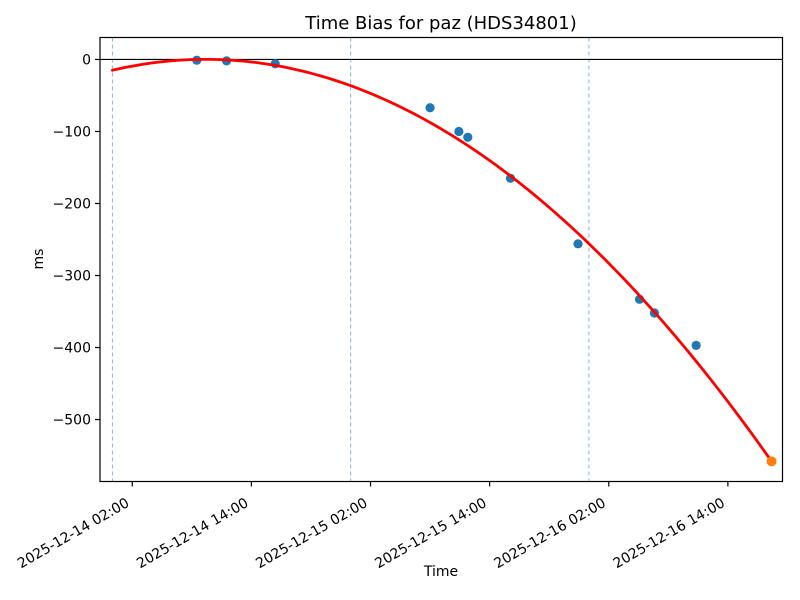 Image resolution: width=800 pixels, height=600 pixels. Describe the element at coordinates (669, 533) in the screenshot. I see `x-tick-label: 2025-12-16 14:00` at that location.